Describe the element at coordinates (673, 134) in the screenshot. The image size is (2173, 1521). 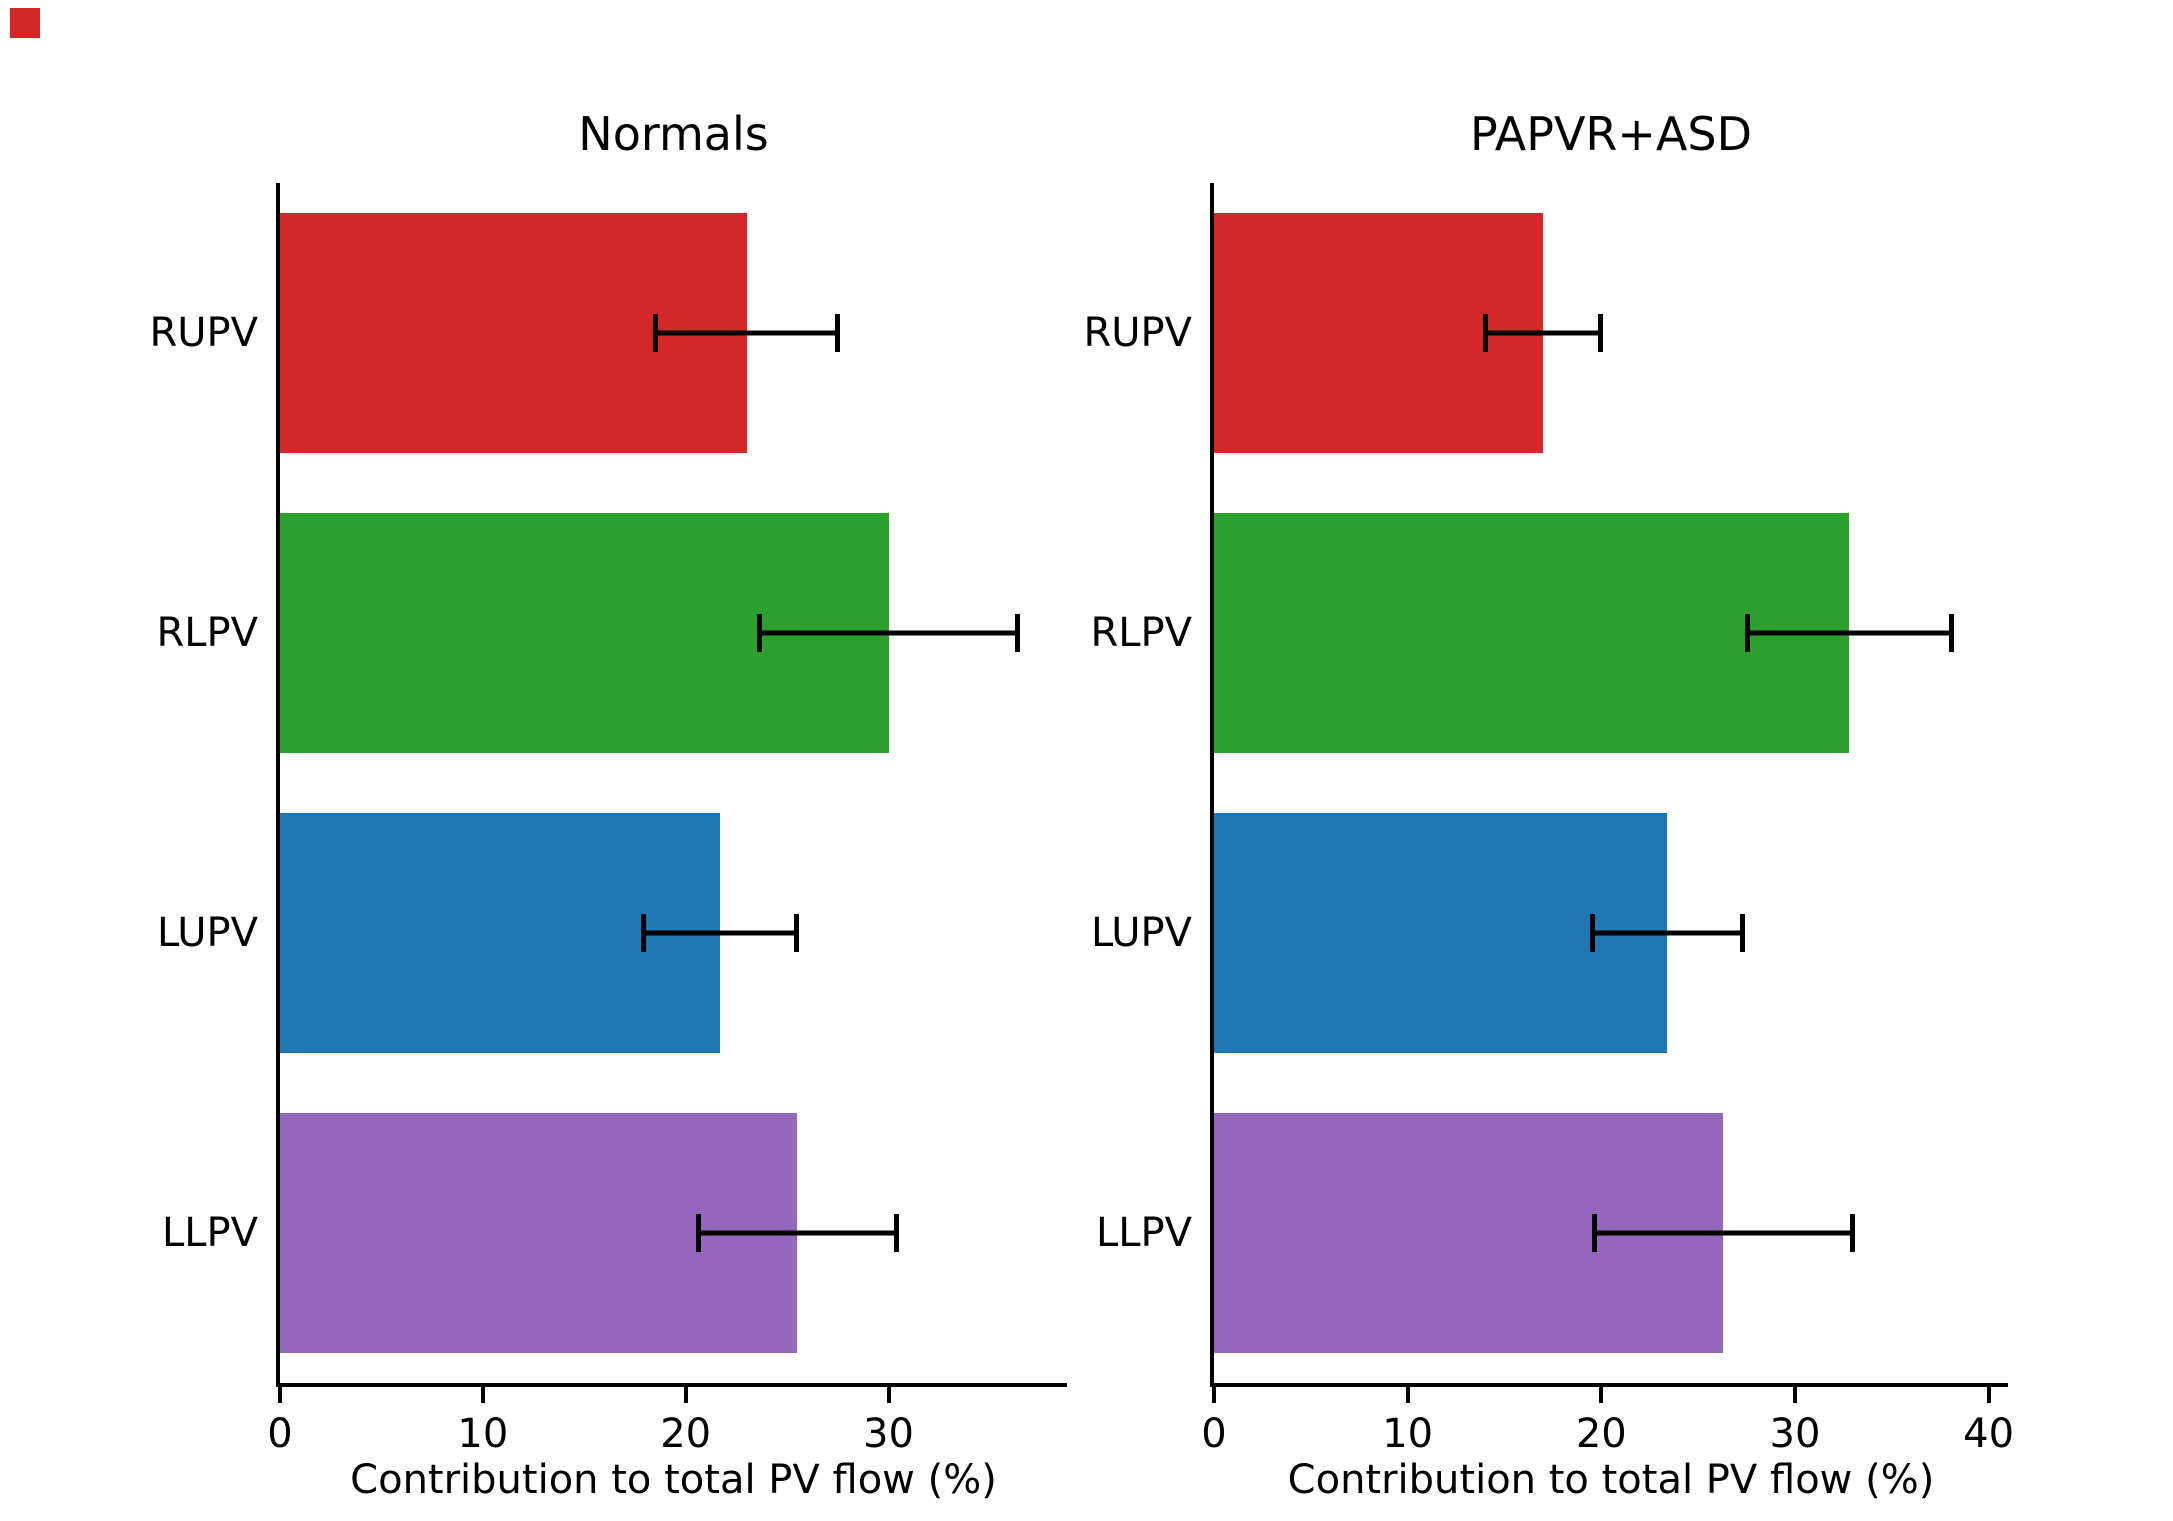
I see `chart-title-normals: Normals` at that location.